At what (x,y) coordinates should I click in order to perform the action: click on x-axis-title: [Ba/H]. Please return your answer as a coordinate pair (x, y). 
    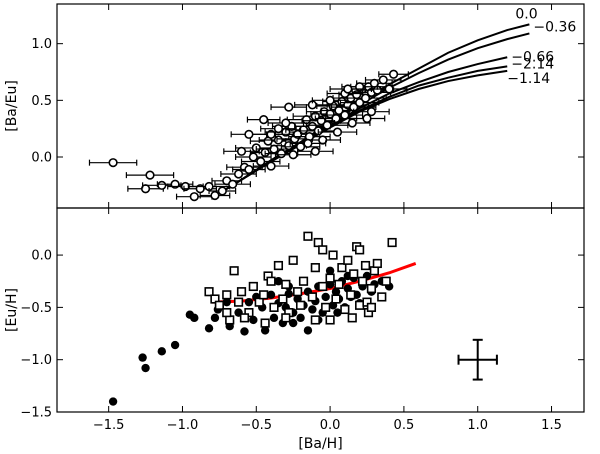
    Looking at the image, I should click on (320, 444).